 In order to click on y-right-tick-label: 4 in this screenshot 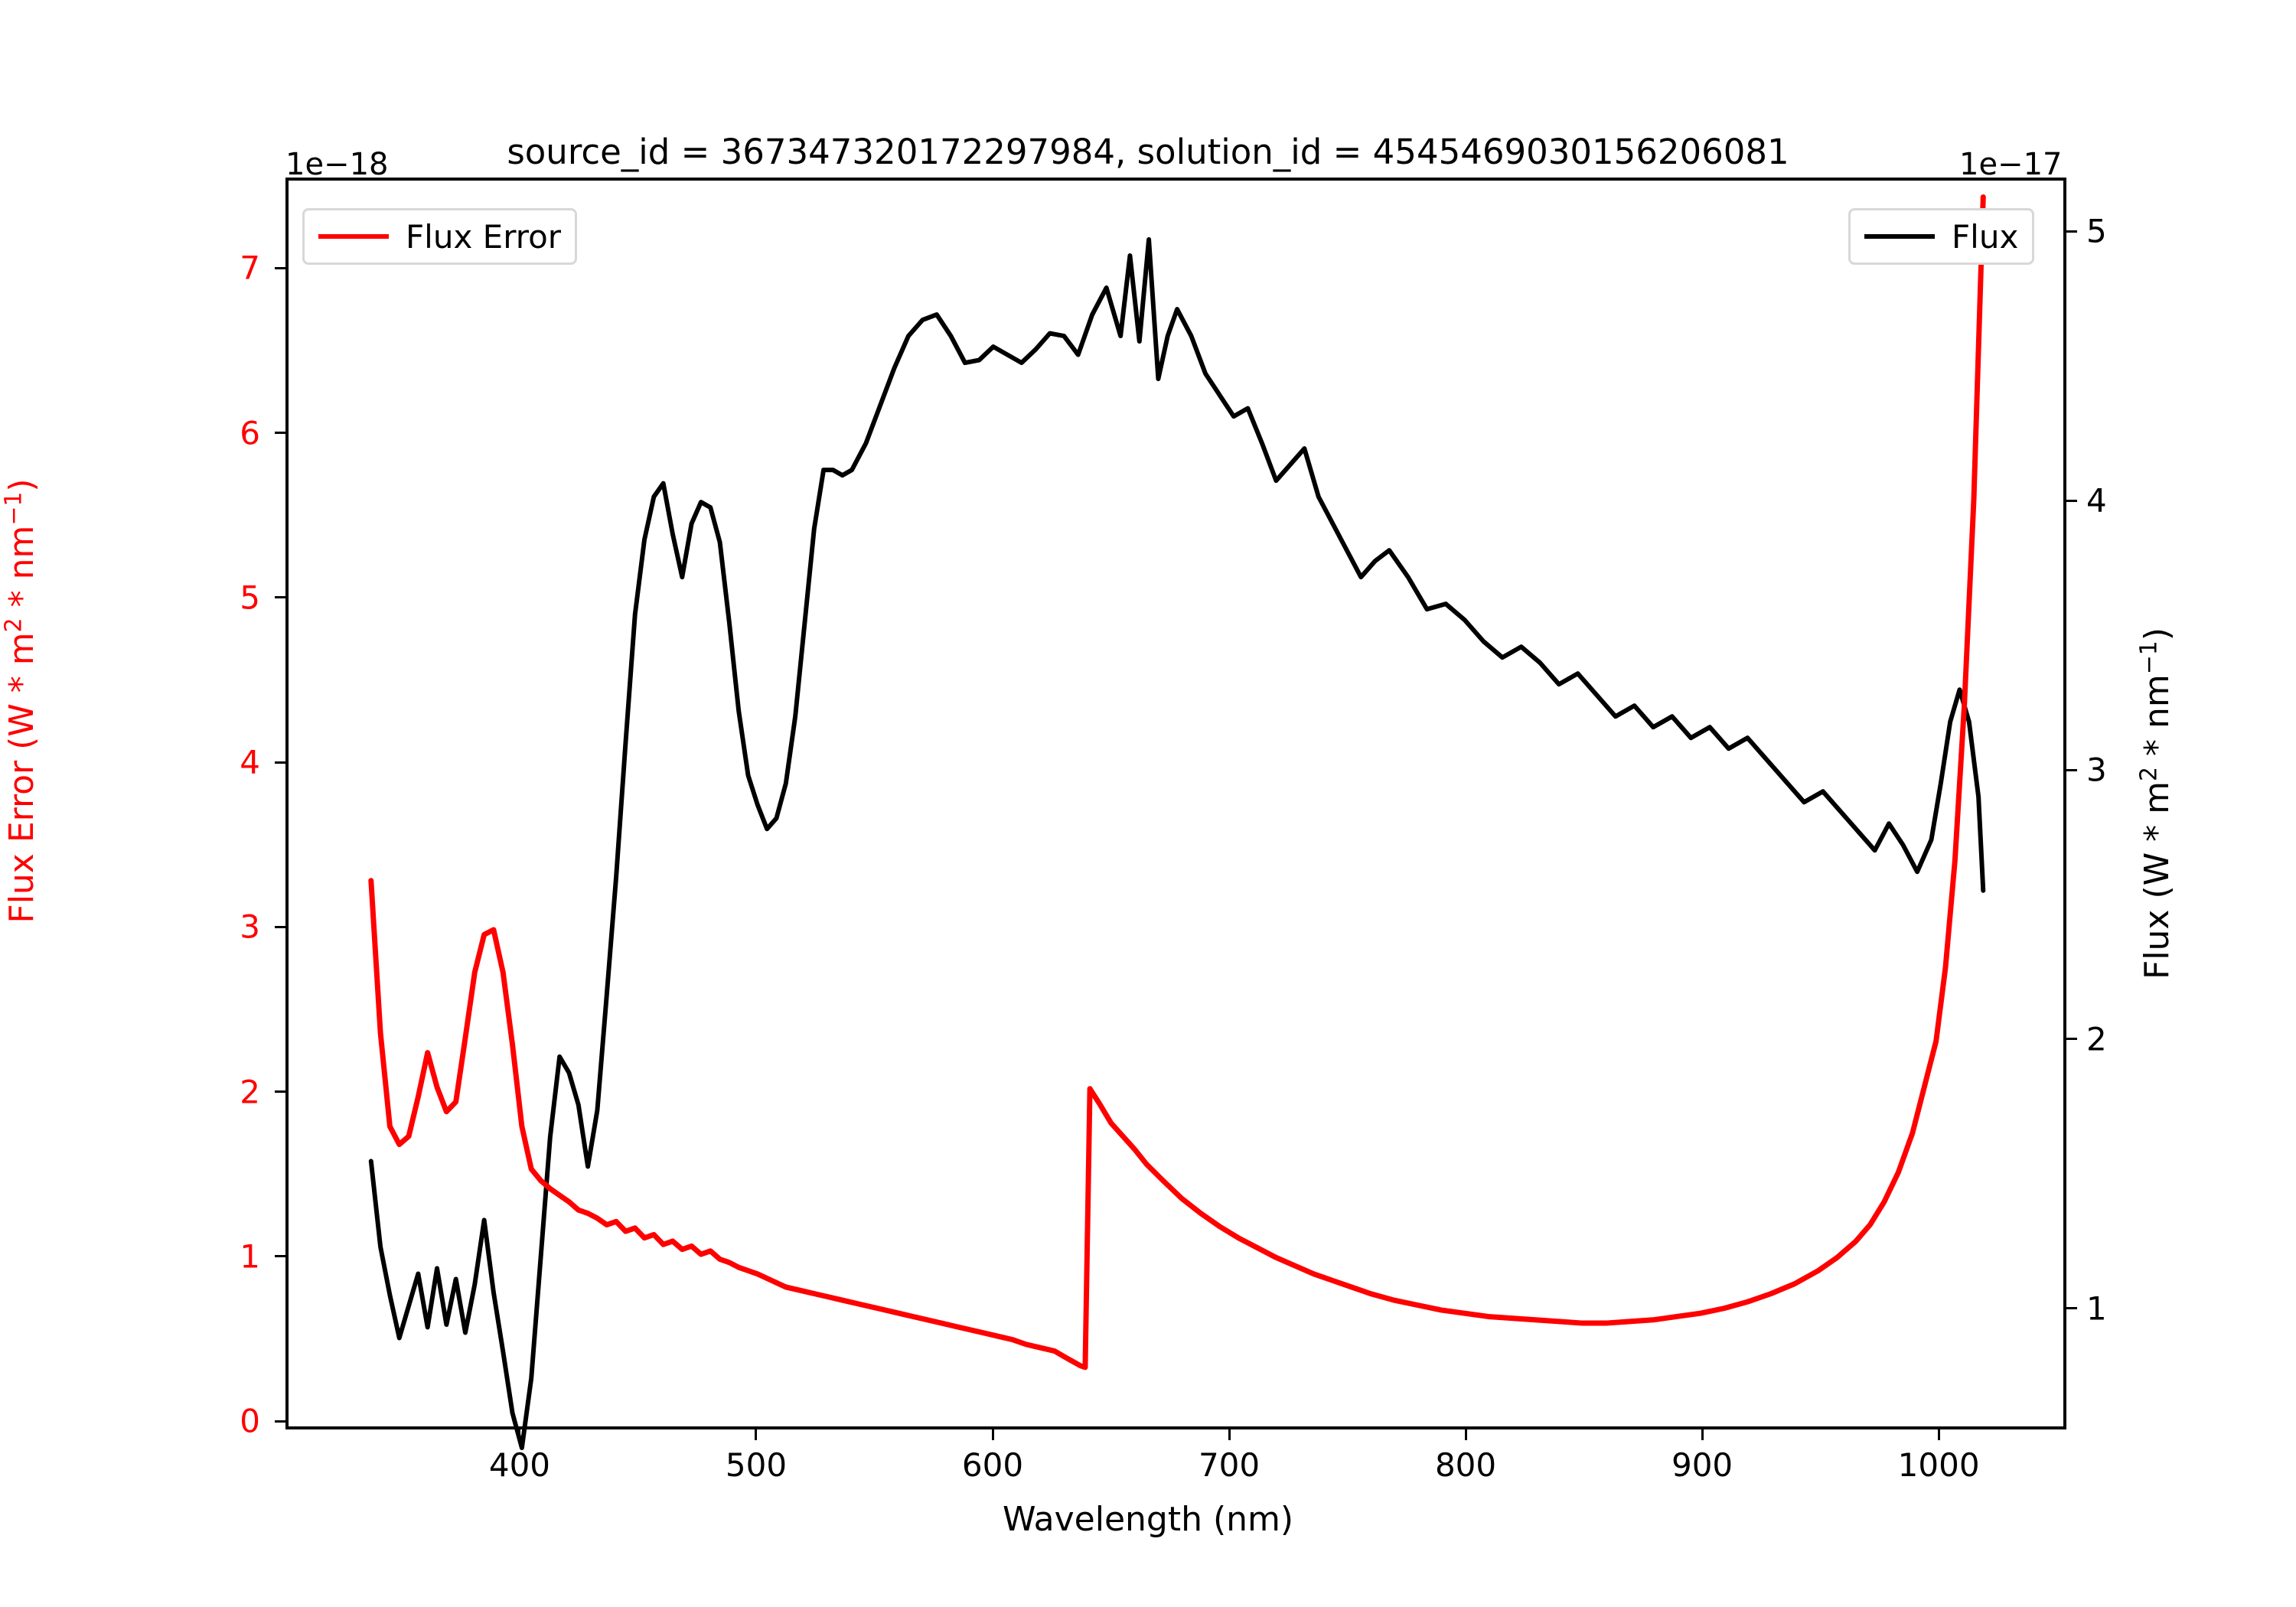, I will do `click(2096, 501)`.